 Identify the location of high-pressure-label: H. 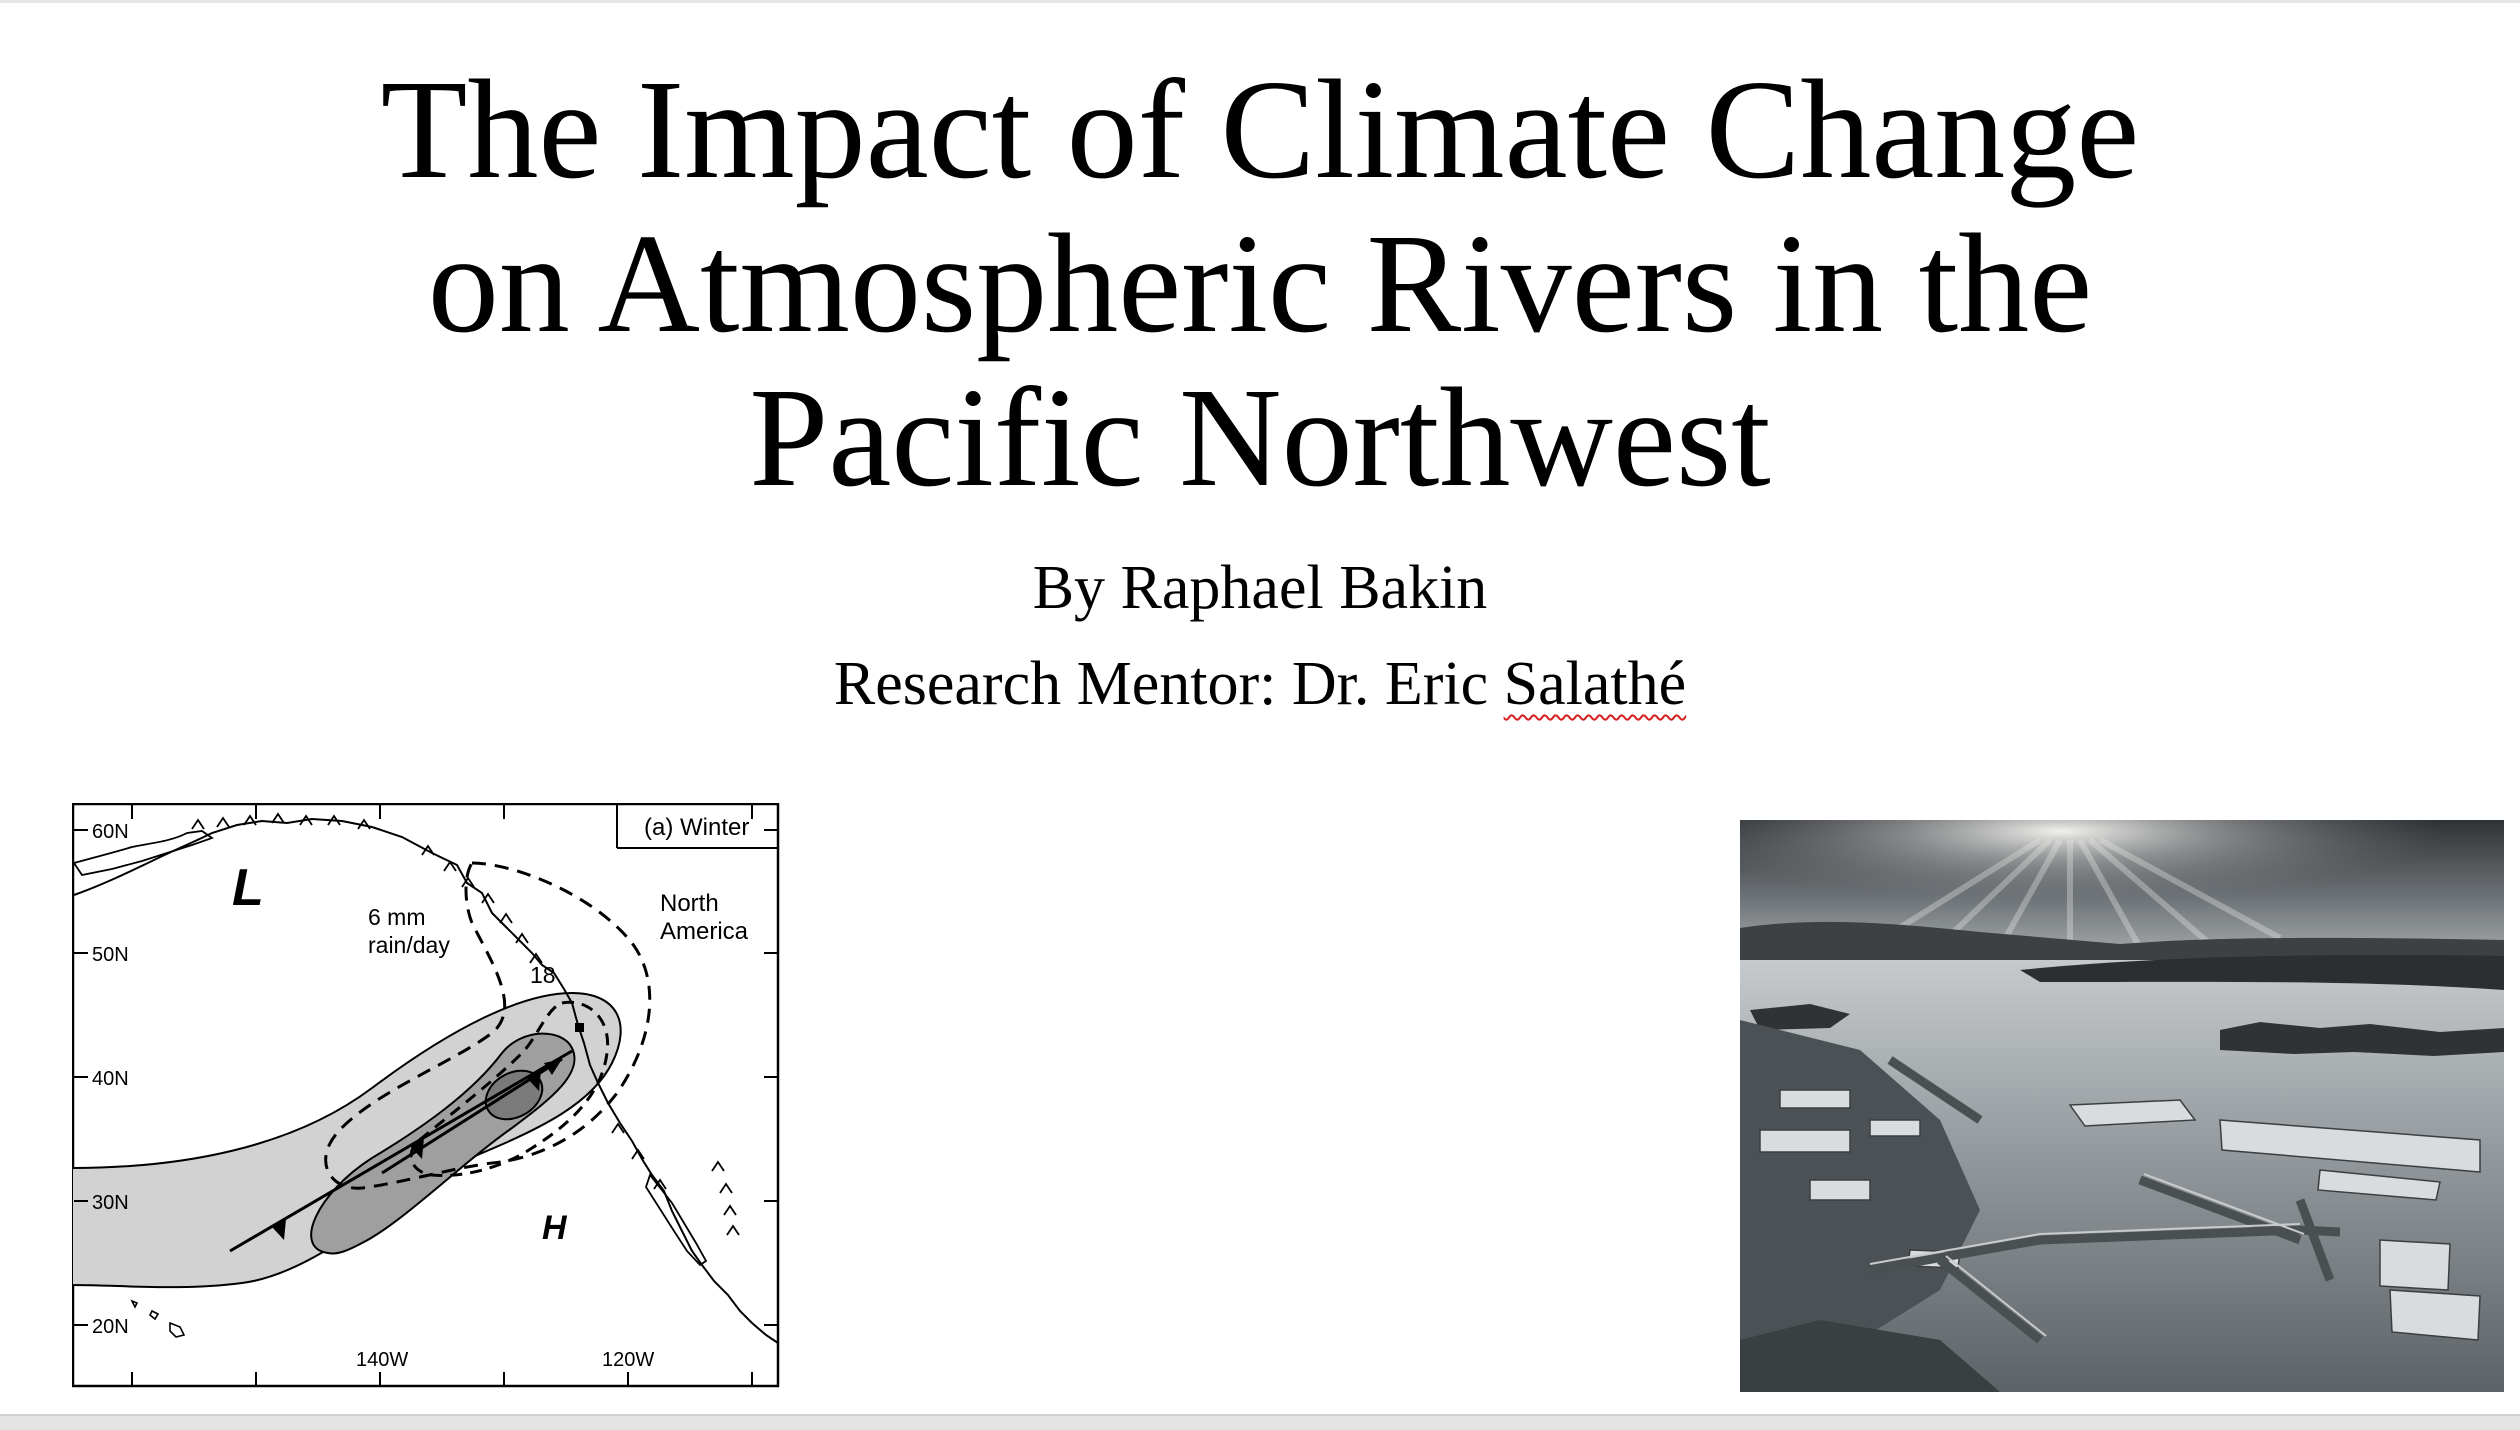
(555, 1228).